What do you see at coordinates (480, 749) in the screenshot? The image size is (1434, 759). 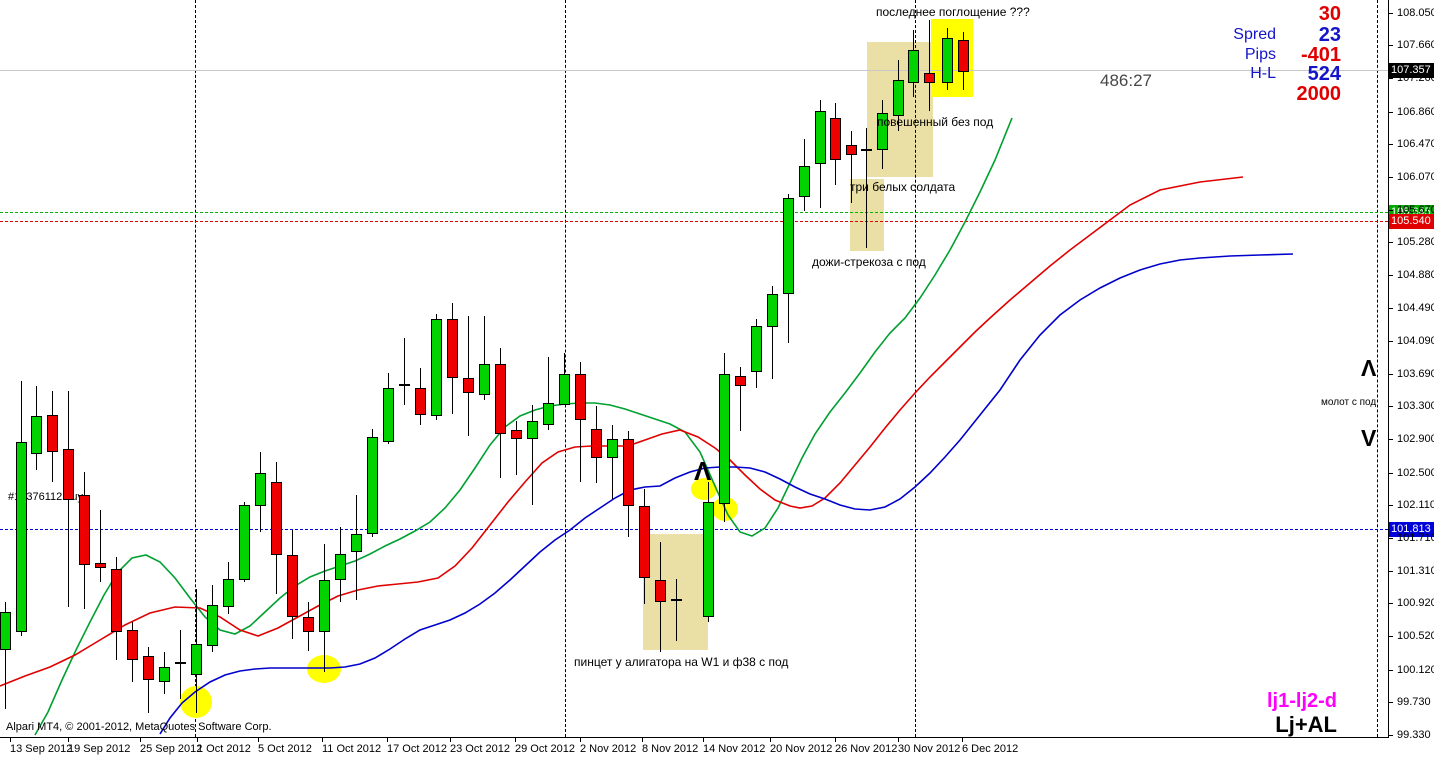 I see `date-label: 23 Oct 2012` at bounding box center [480, 749].